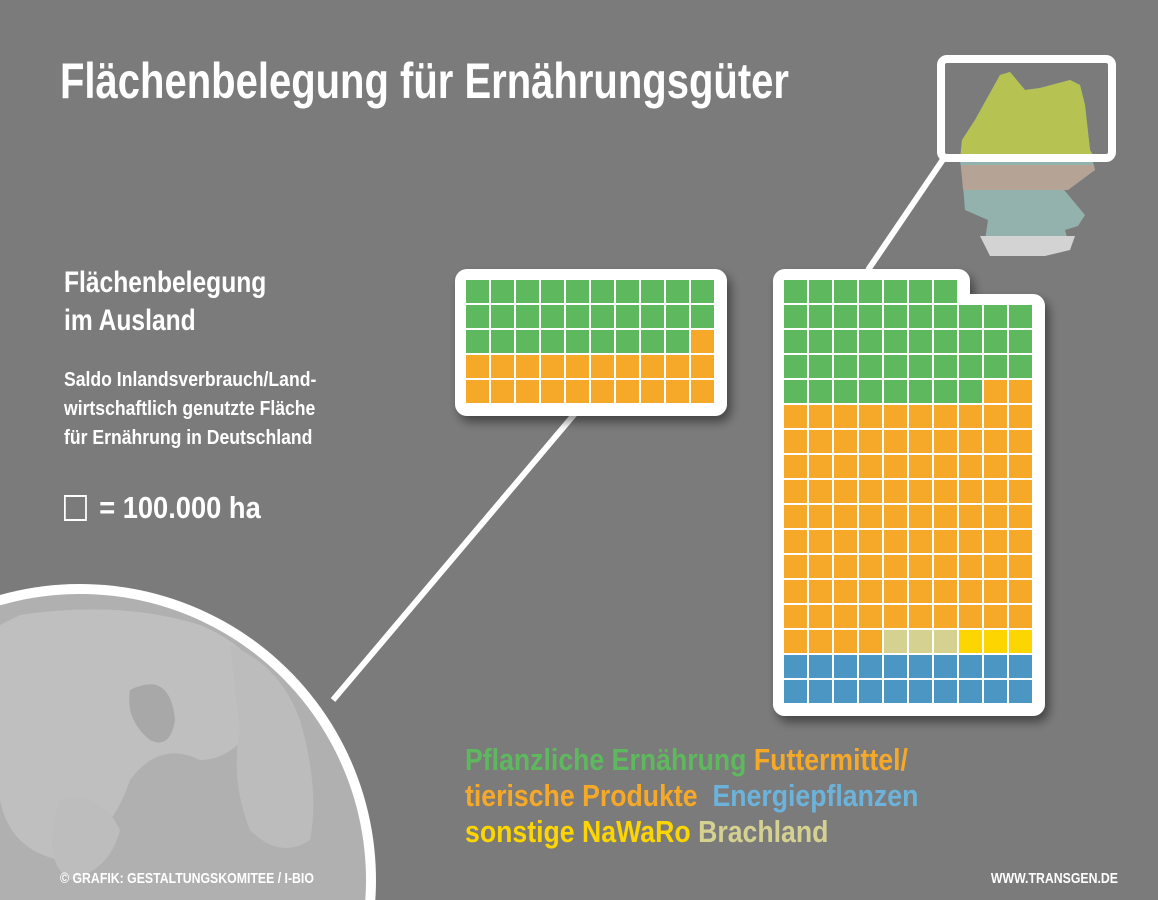  I want to click on connector-line-ausland, so click(455, 555).